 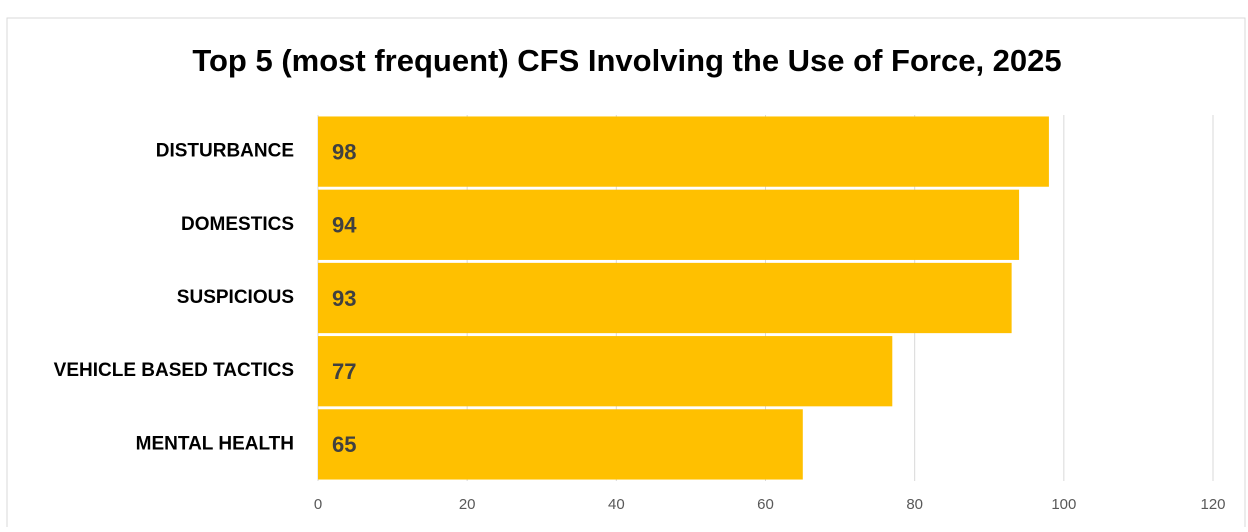 What do you see at coordinates (1212, 504) in the screenshot?
I see `x-tick-label: 120` at bounding box center [1212, 504].